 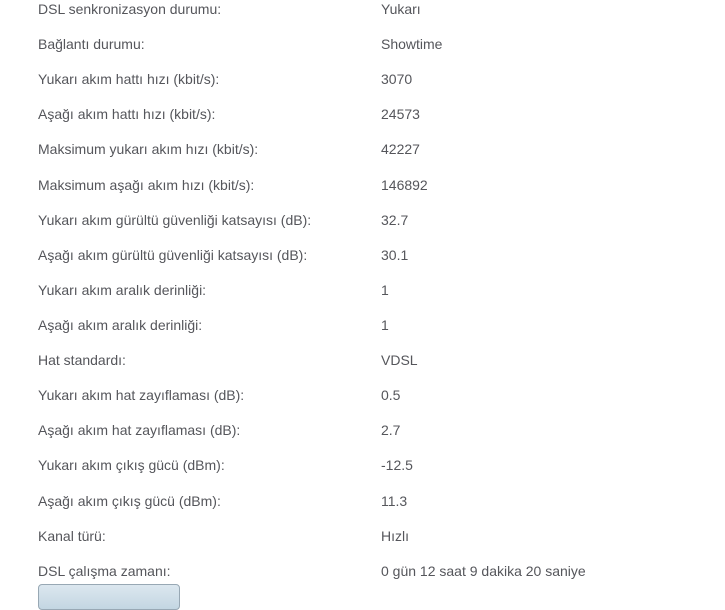 What do you see at coordinates (129, 500) in the screenshot?
I see `row-label: Aşağı akım çıkış gücü (dBm):` at bounding box center [129, 500].